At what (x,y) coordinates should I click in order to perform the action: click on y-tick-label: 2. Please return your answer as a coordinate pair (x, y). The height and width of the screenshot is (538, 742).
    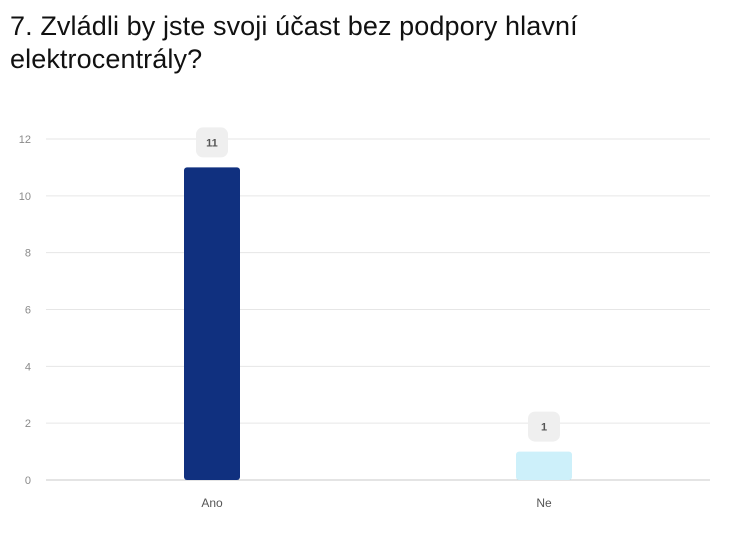
    Looking at the image, I should click on (28, 424).